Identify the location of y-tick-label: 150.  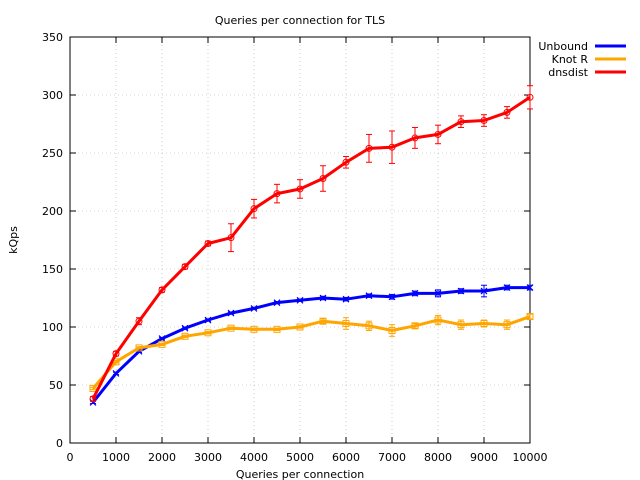
(52, 269).